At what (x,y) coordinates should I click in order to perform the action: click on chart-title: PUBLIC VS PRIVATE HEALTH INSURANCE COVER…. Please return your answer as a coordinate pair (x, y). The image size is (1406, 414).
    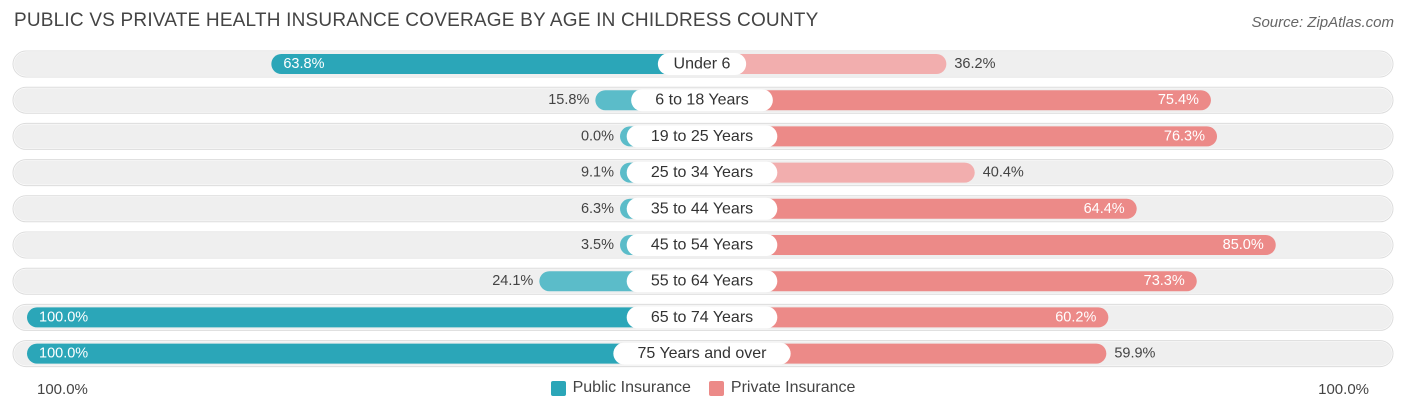
    Looking at the image, I should click on (416, 20).